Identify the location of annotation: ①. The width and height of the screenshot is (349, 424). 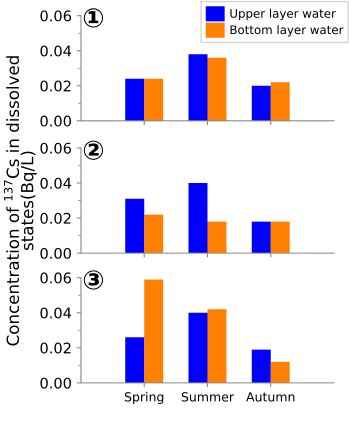
(94, 18).